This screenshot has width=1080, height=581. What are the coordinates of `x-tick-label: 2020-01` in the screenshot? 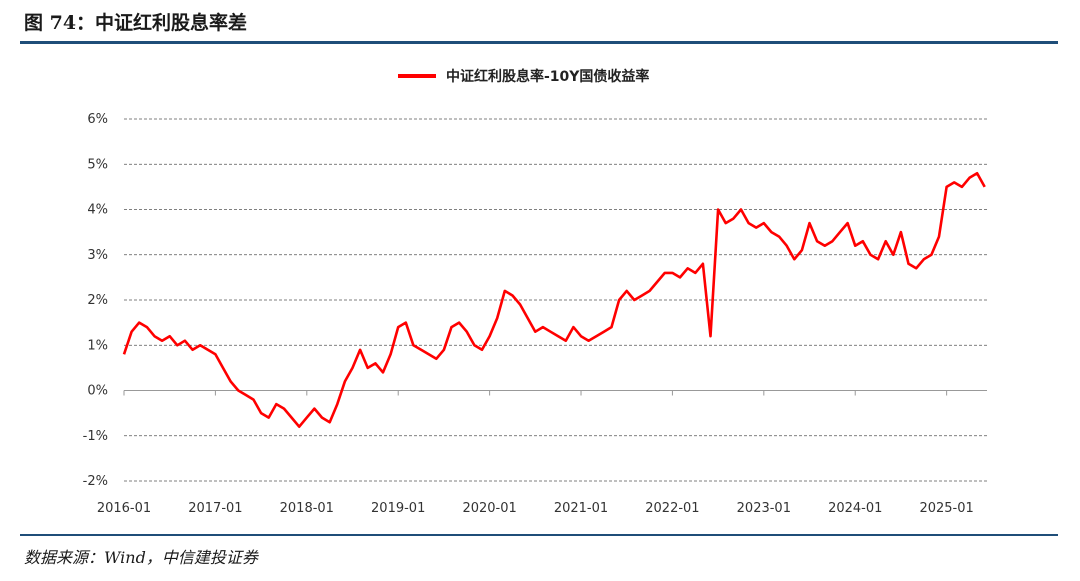 It's located at (489, 508).